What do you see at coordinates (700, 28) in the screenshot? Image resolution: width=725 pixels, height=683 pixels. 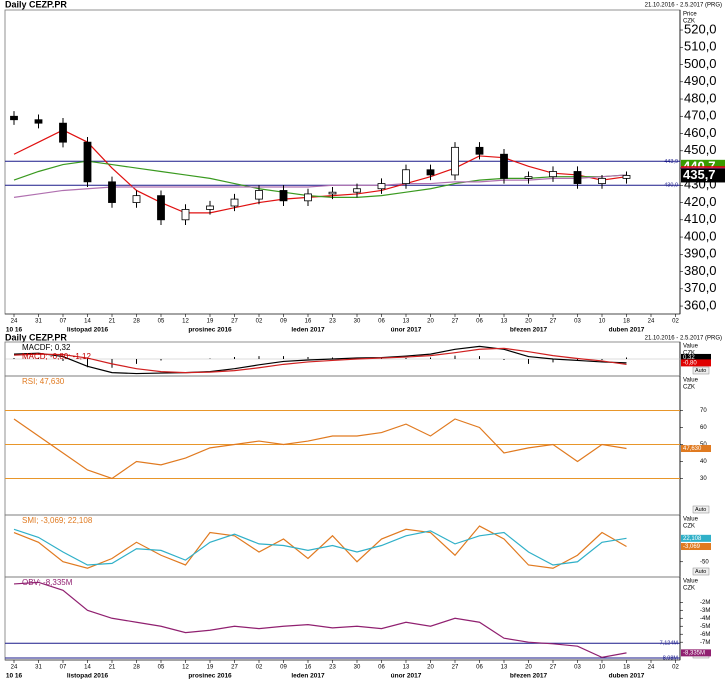 I see `y-tick-label: 520,0` at bounding box center [700, 28].